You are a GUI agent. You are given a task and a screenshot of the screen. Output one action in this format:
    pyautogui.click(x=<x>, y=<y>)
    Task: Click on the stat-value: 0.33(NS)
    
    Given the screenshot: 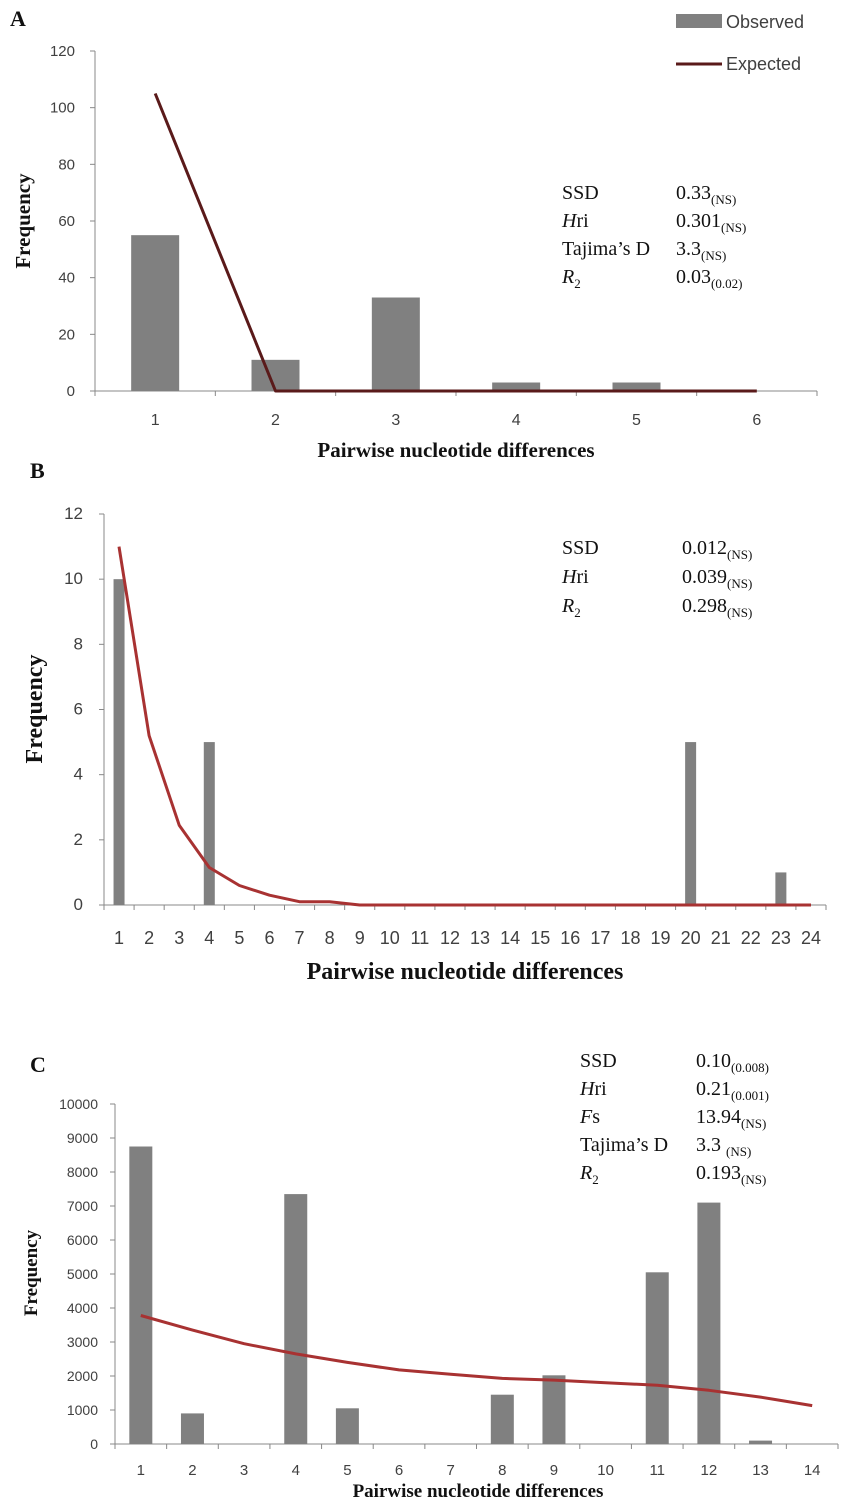 What is the action you would take?
    pyautogui.click(x=706, y=194)
    